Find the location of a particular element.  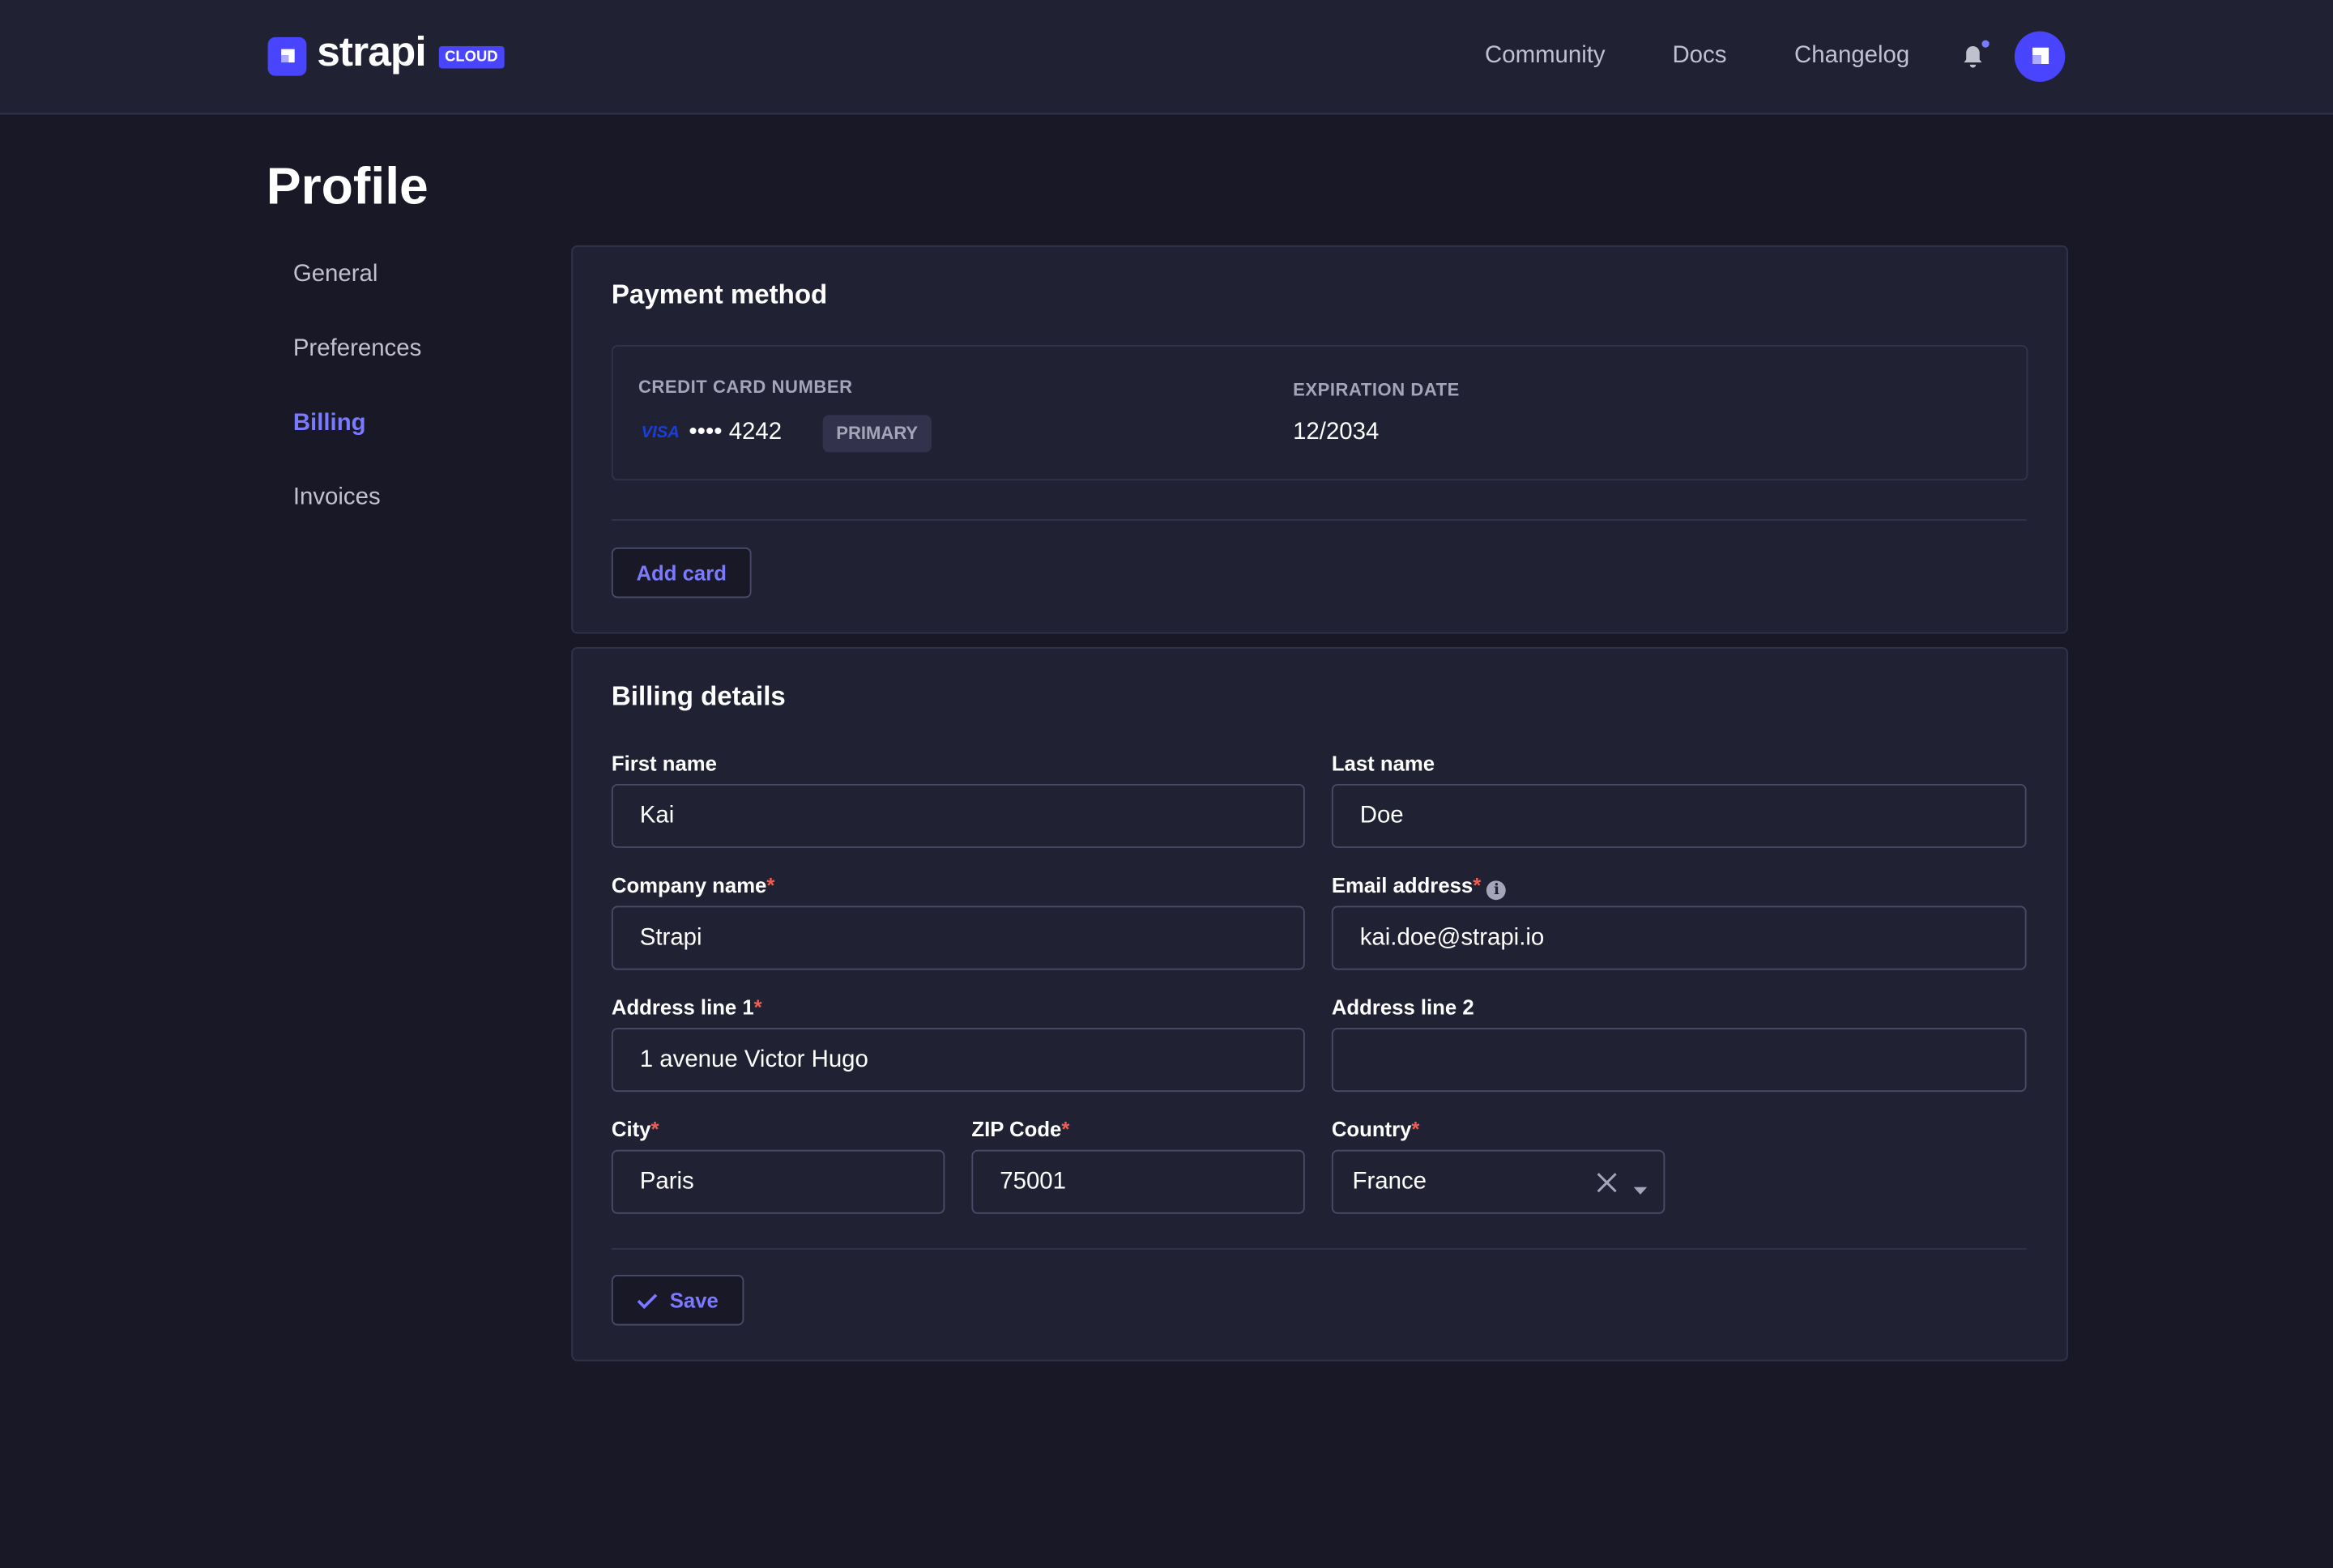

address-line-1-input: 1 avenue Victor Hugo is located at coordinates (958, 1060).